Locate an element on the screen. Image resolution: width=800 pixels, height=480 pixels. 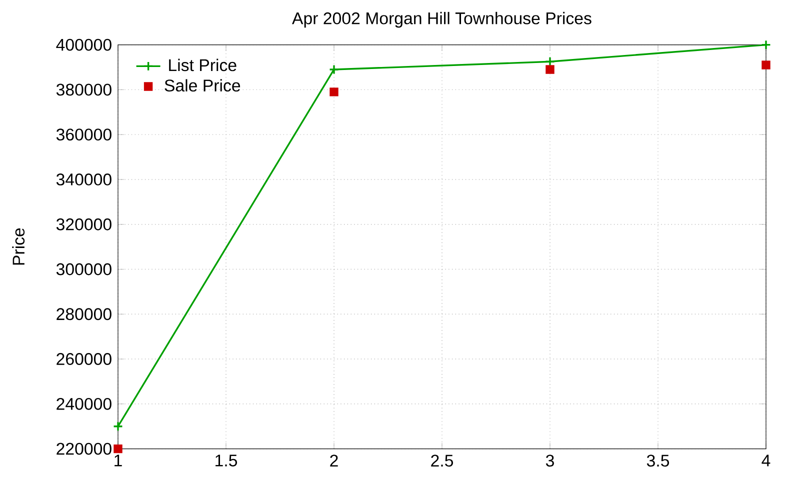
x-tick-label: 3.5 is located at coordinates (658, 460).